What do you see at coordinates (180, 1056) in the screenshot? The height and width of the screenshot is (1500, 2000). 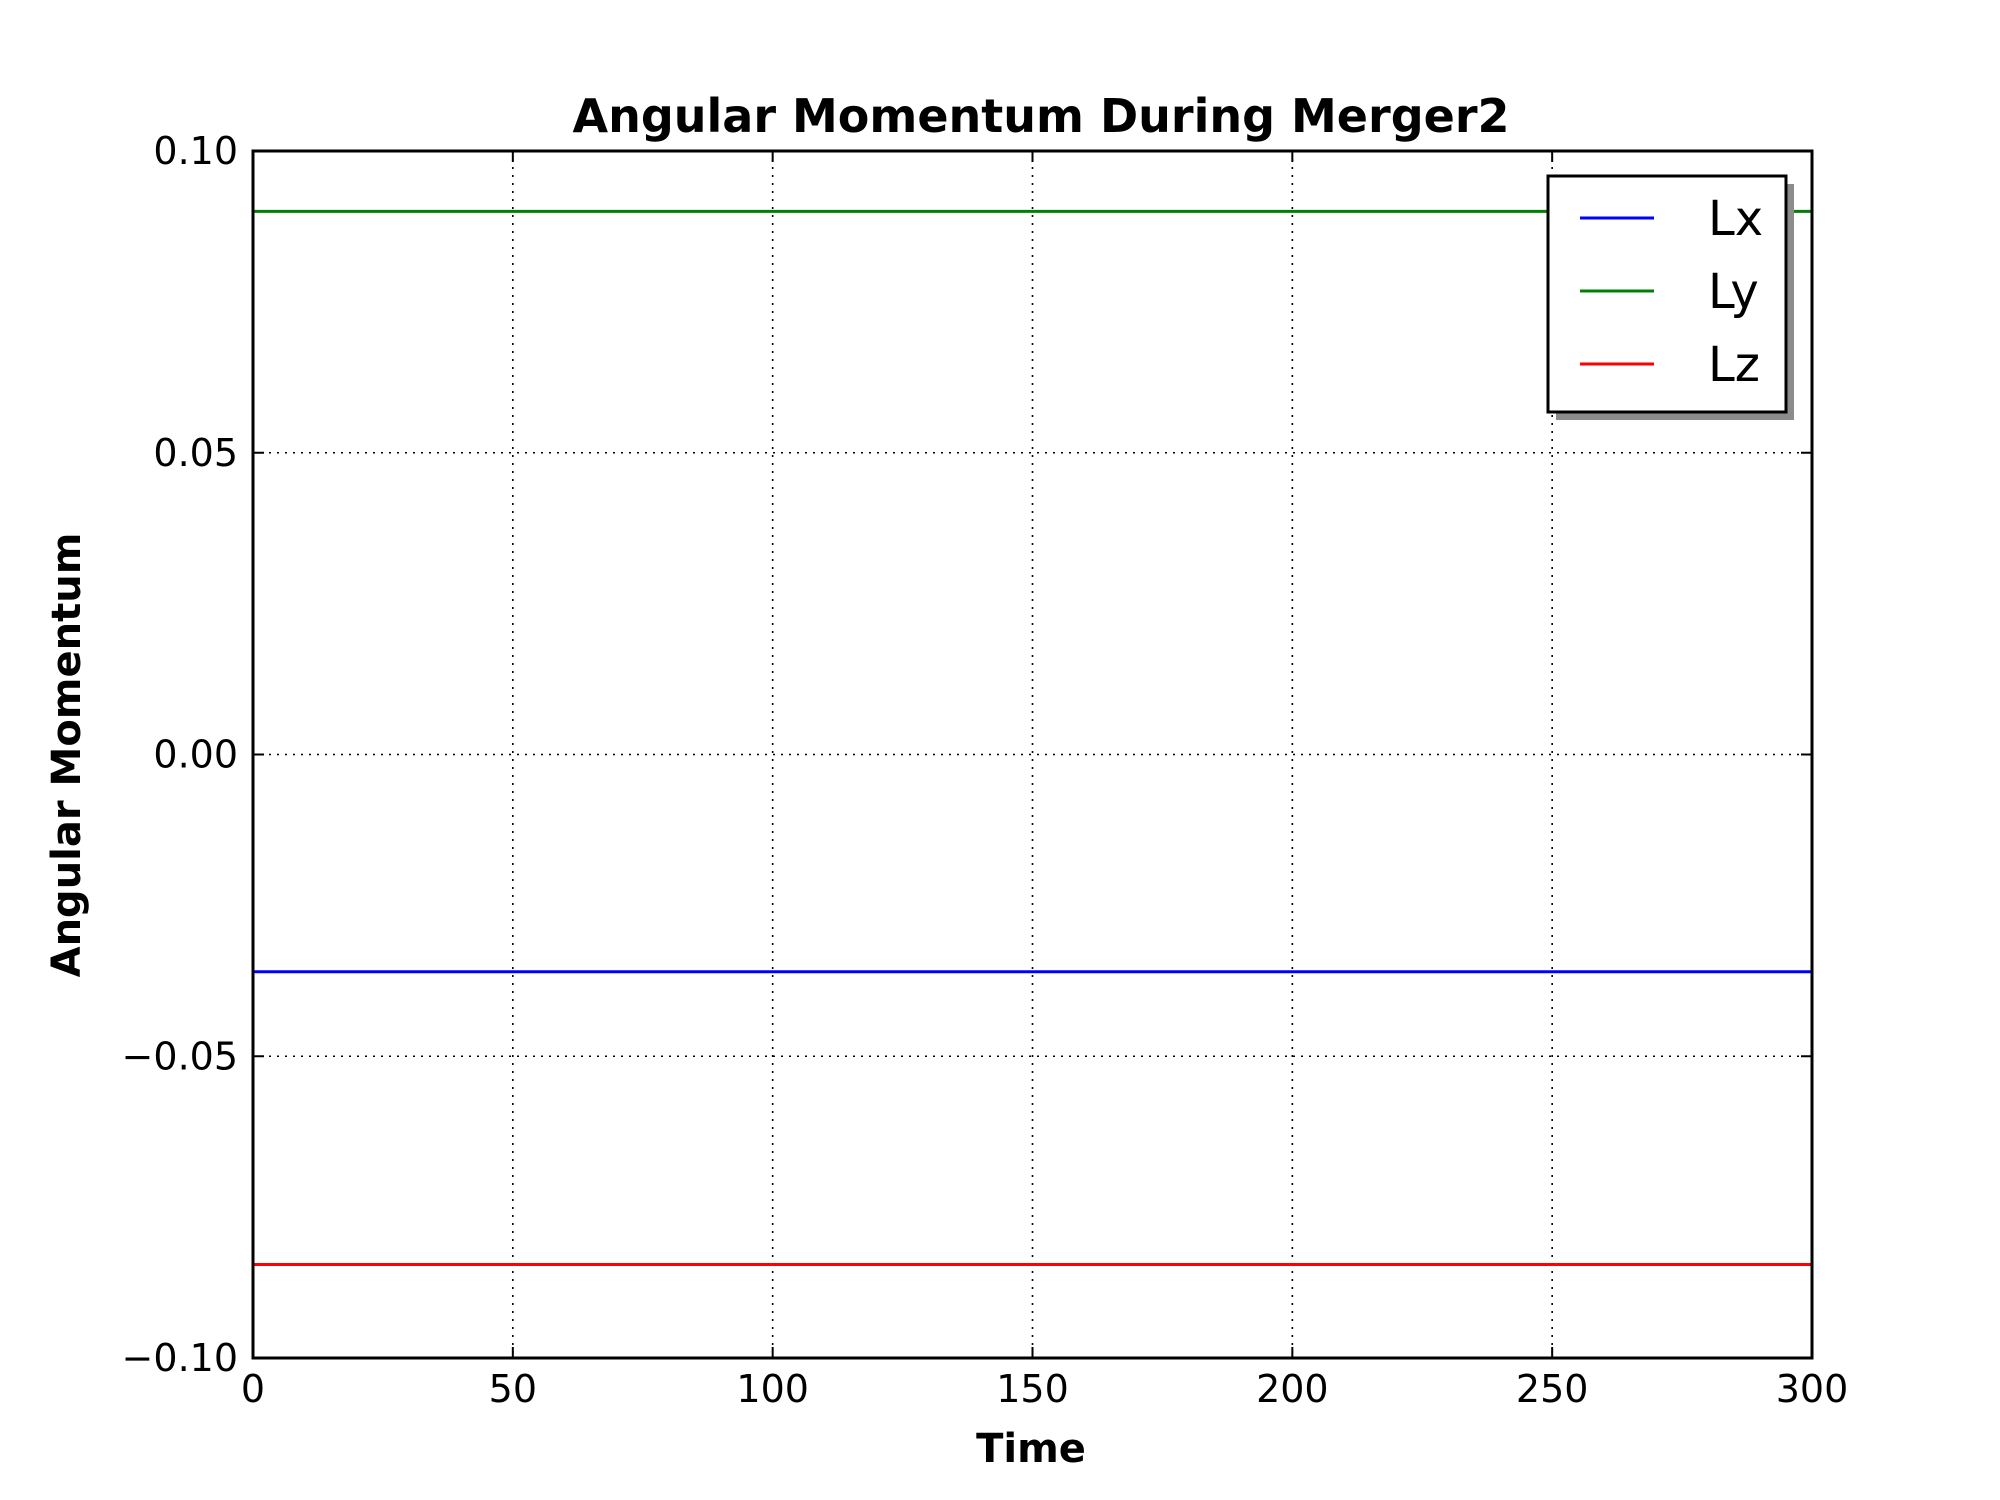 I see `y-tick-label: −0.05` at bounding box center [180, 1056].